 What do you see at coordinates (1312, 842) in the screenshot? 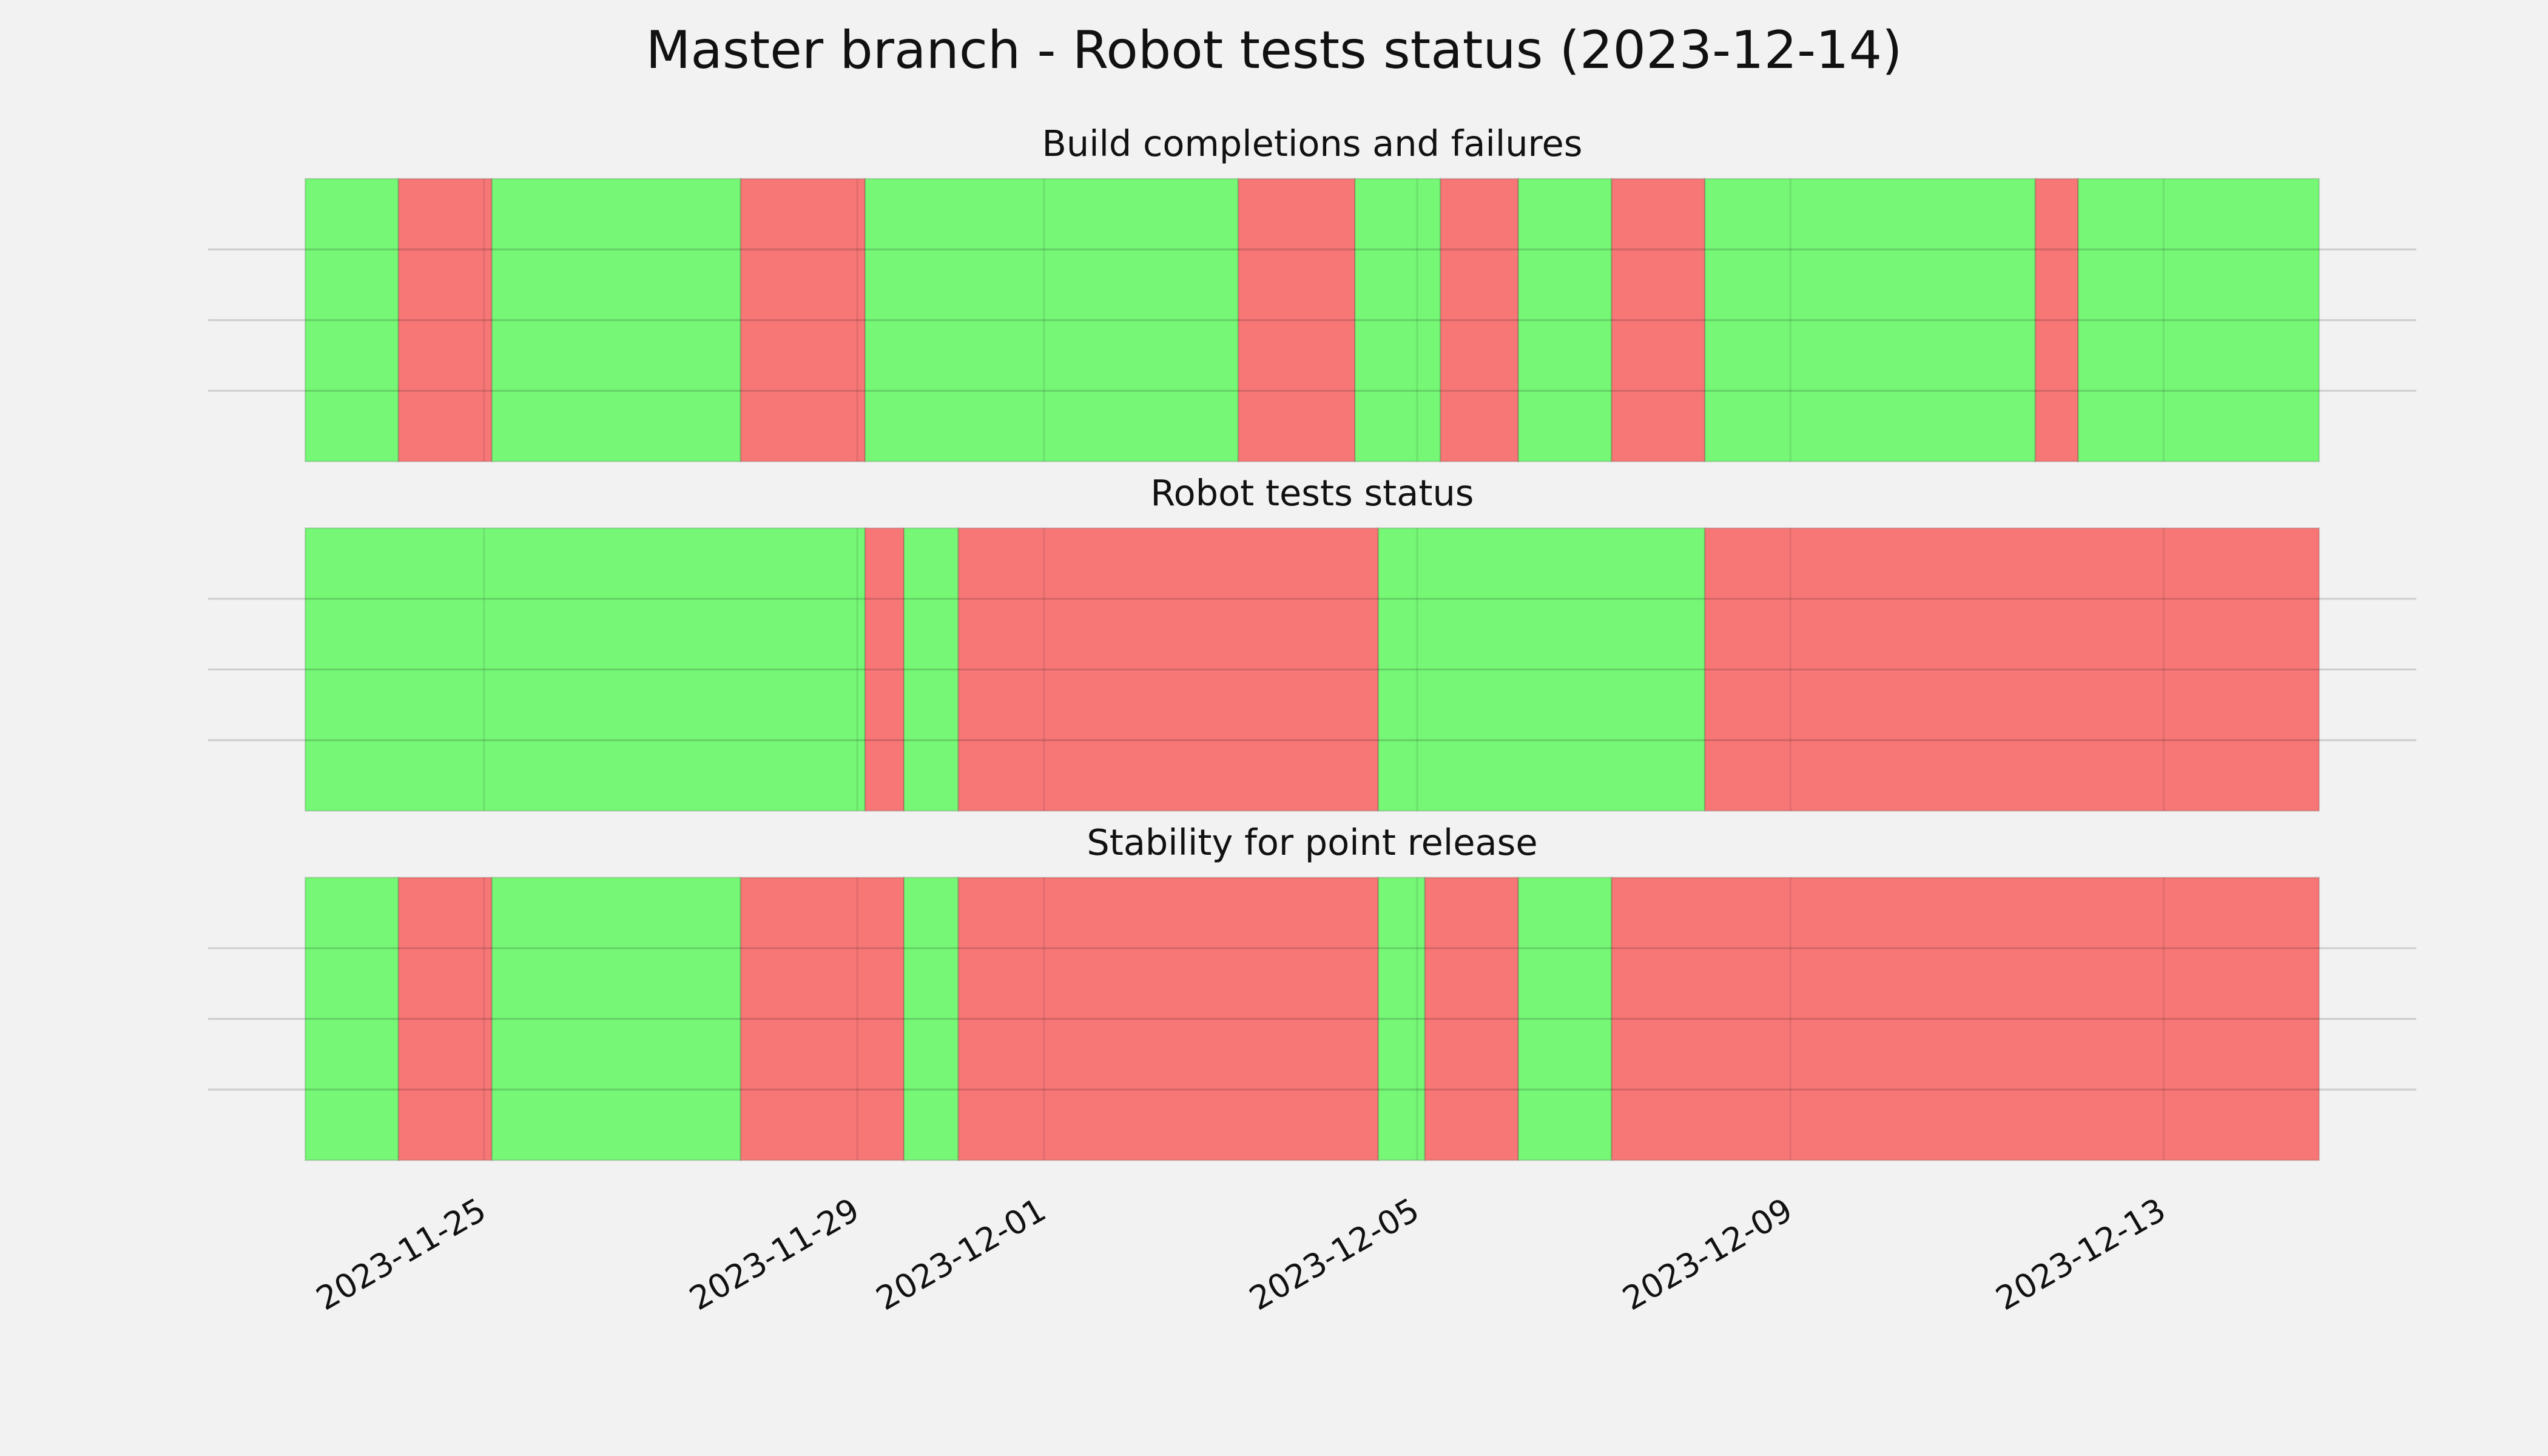
I see `panel-title: Stability for point release` at bounding box center [1312, 842].